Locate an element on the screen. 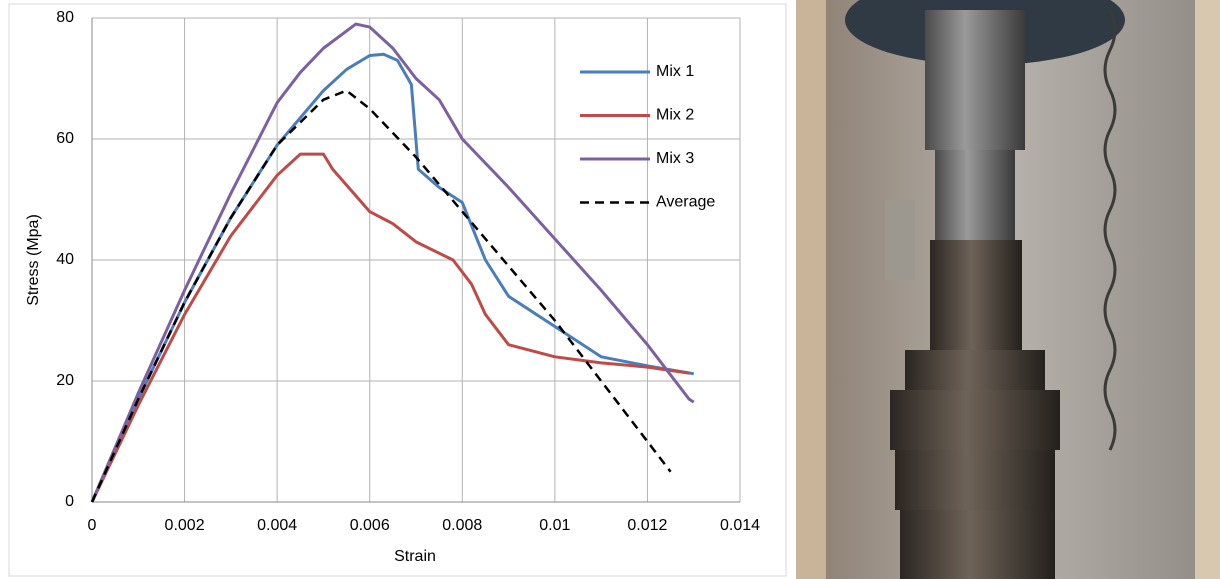 This screenshot has width=1220, height=579. x-tick-label: 0.002 is located at coordinates (185, 525).